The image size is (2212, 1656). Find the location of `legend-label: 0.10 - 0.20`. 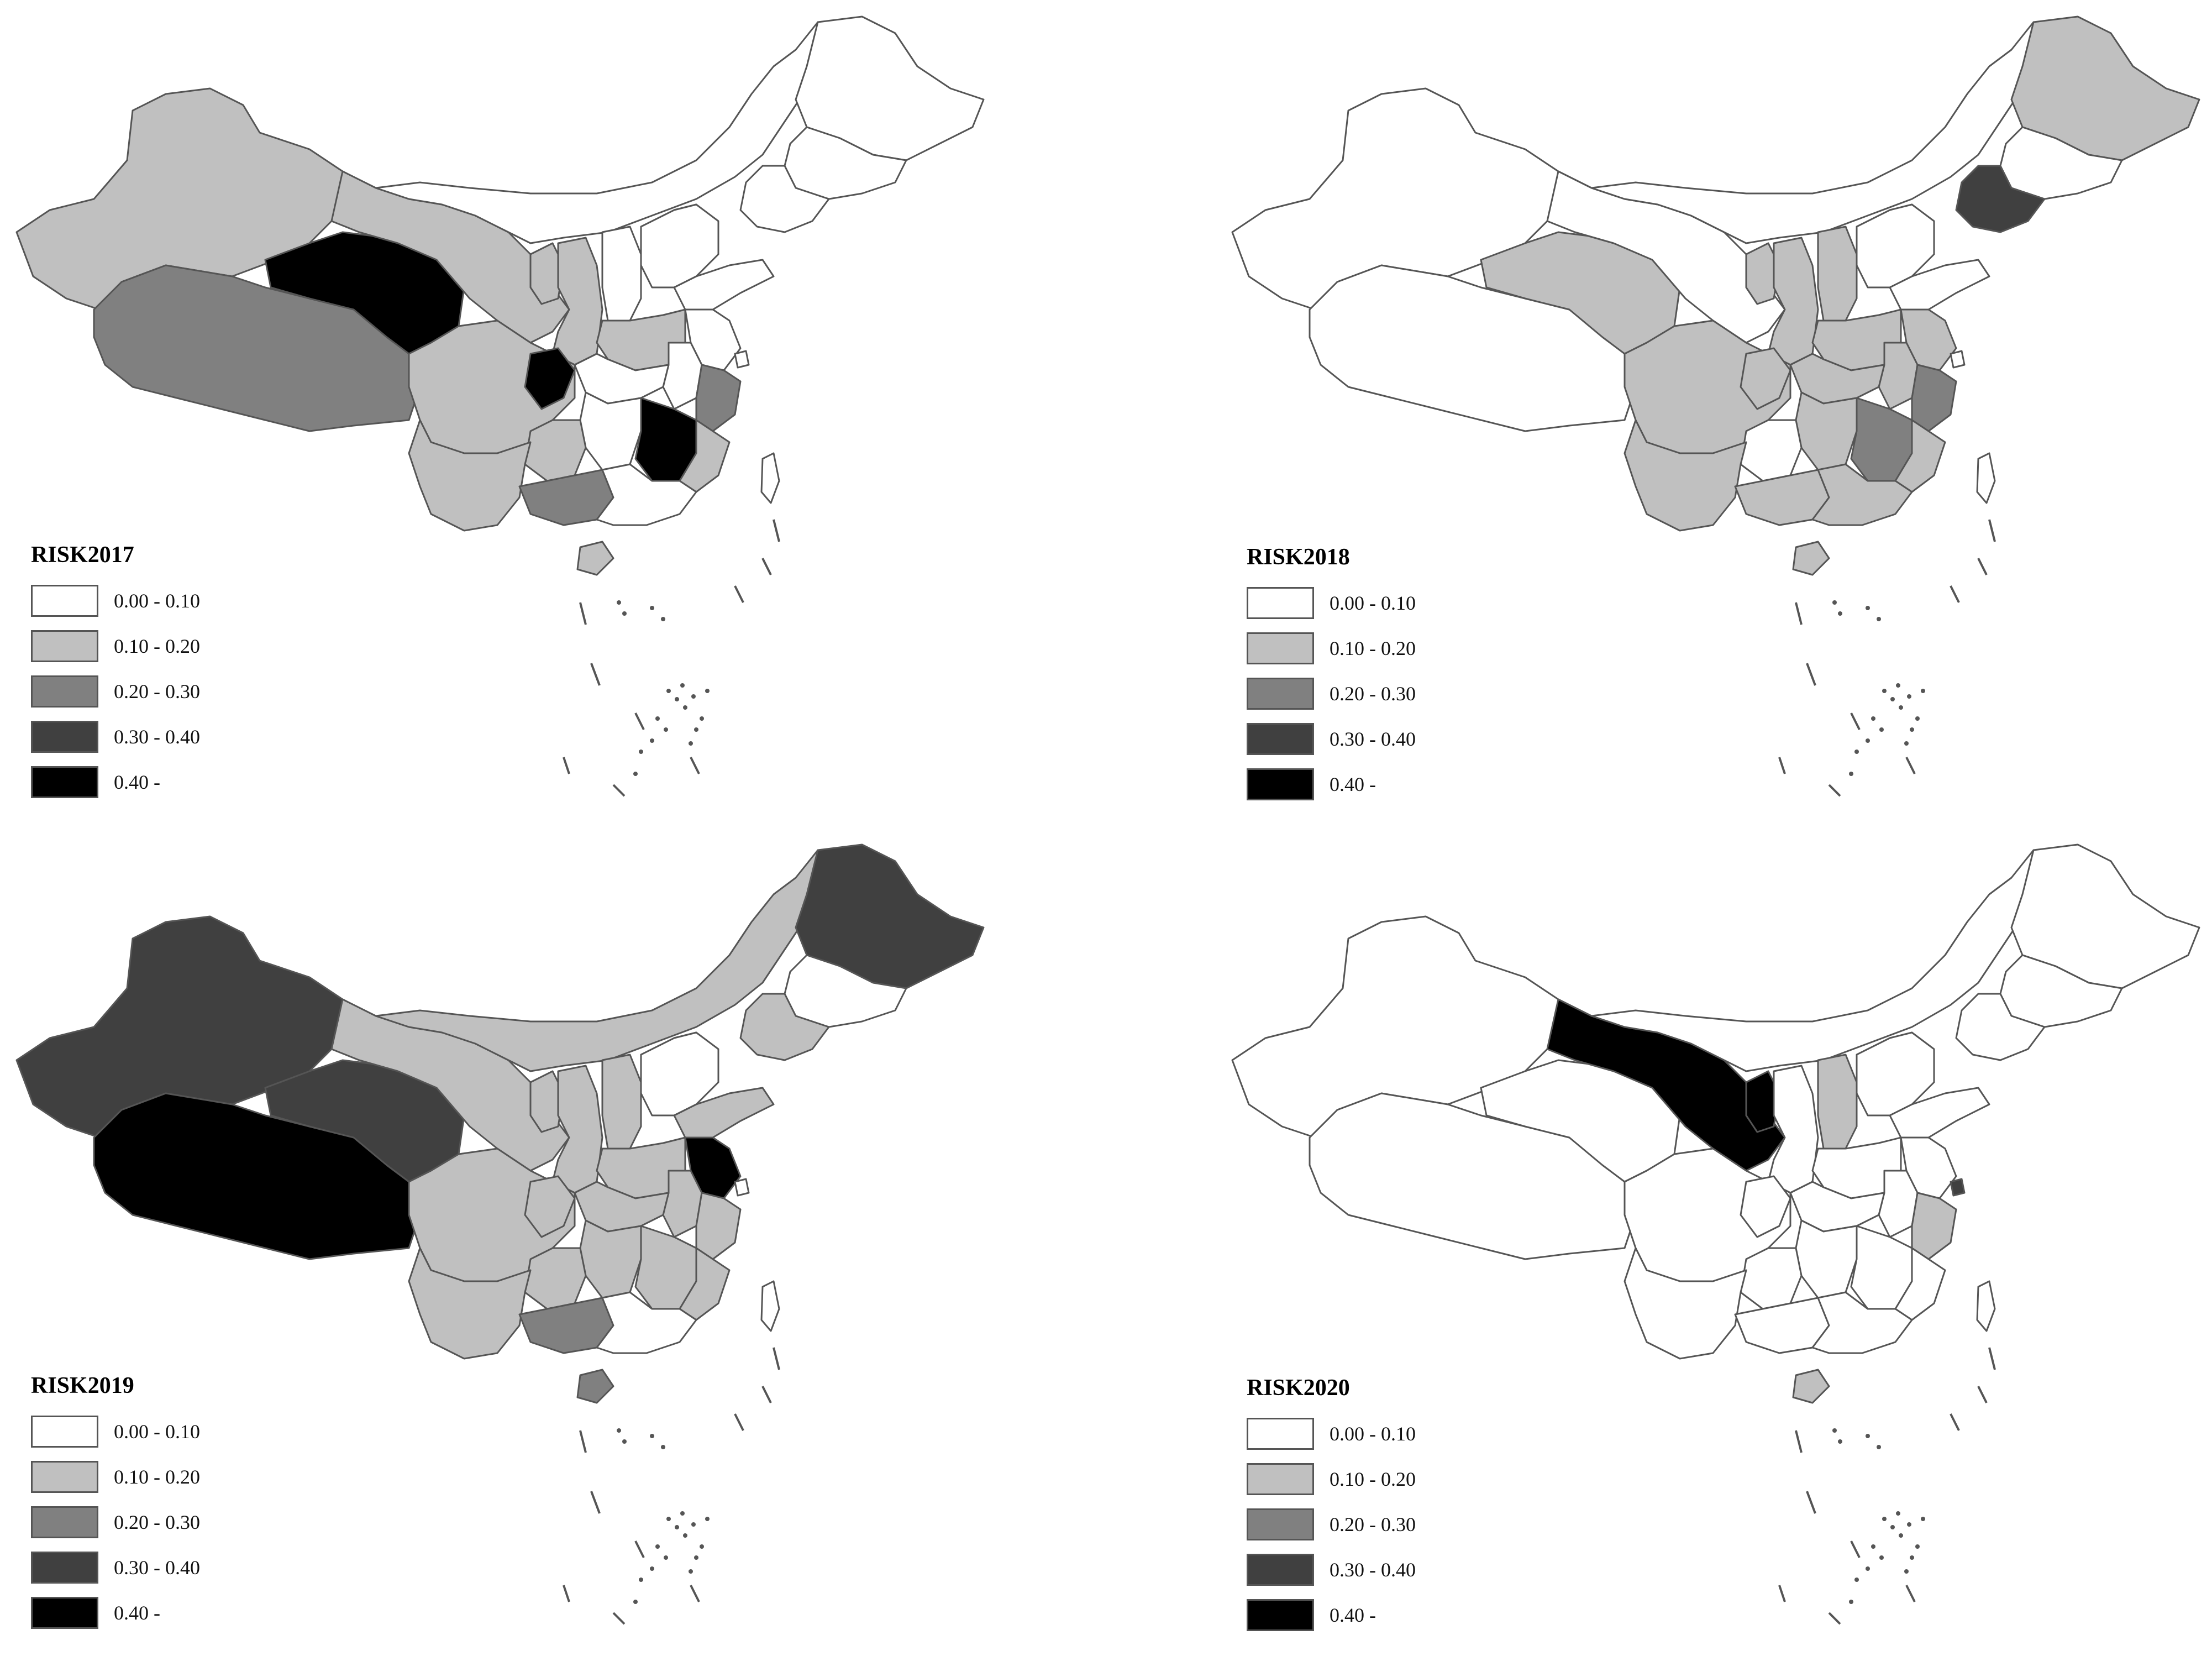

legend-label: 0.10 - 0.20 is located at coordinates (1373, 1479).